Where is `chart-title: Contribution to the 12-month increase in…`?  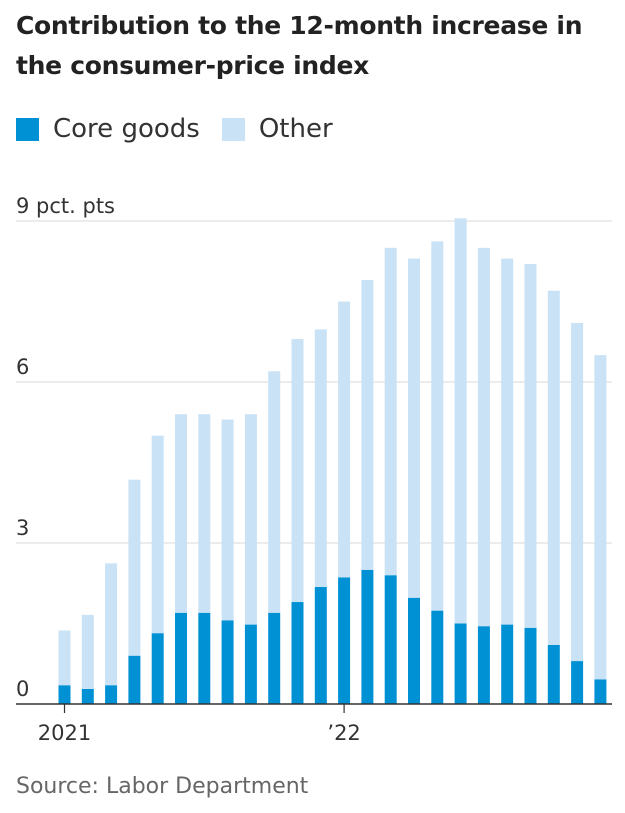
chart-title: Contribution to the 12-month increase in… is located at coordinates (299, 45).